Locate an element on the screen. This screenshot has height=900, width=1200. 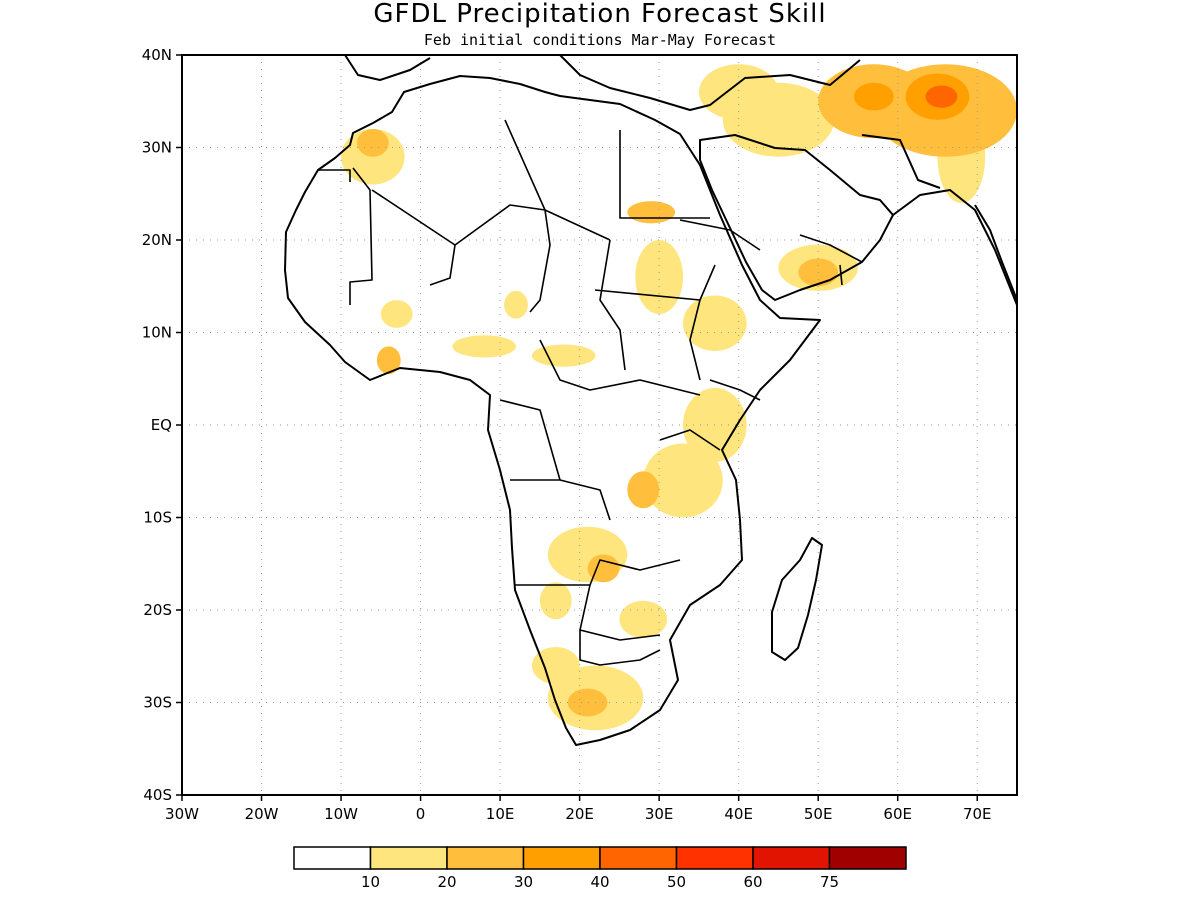
lon-tick-label: 10E is located at coordinates (500, 814).